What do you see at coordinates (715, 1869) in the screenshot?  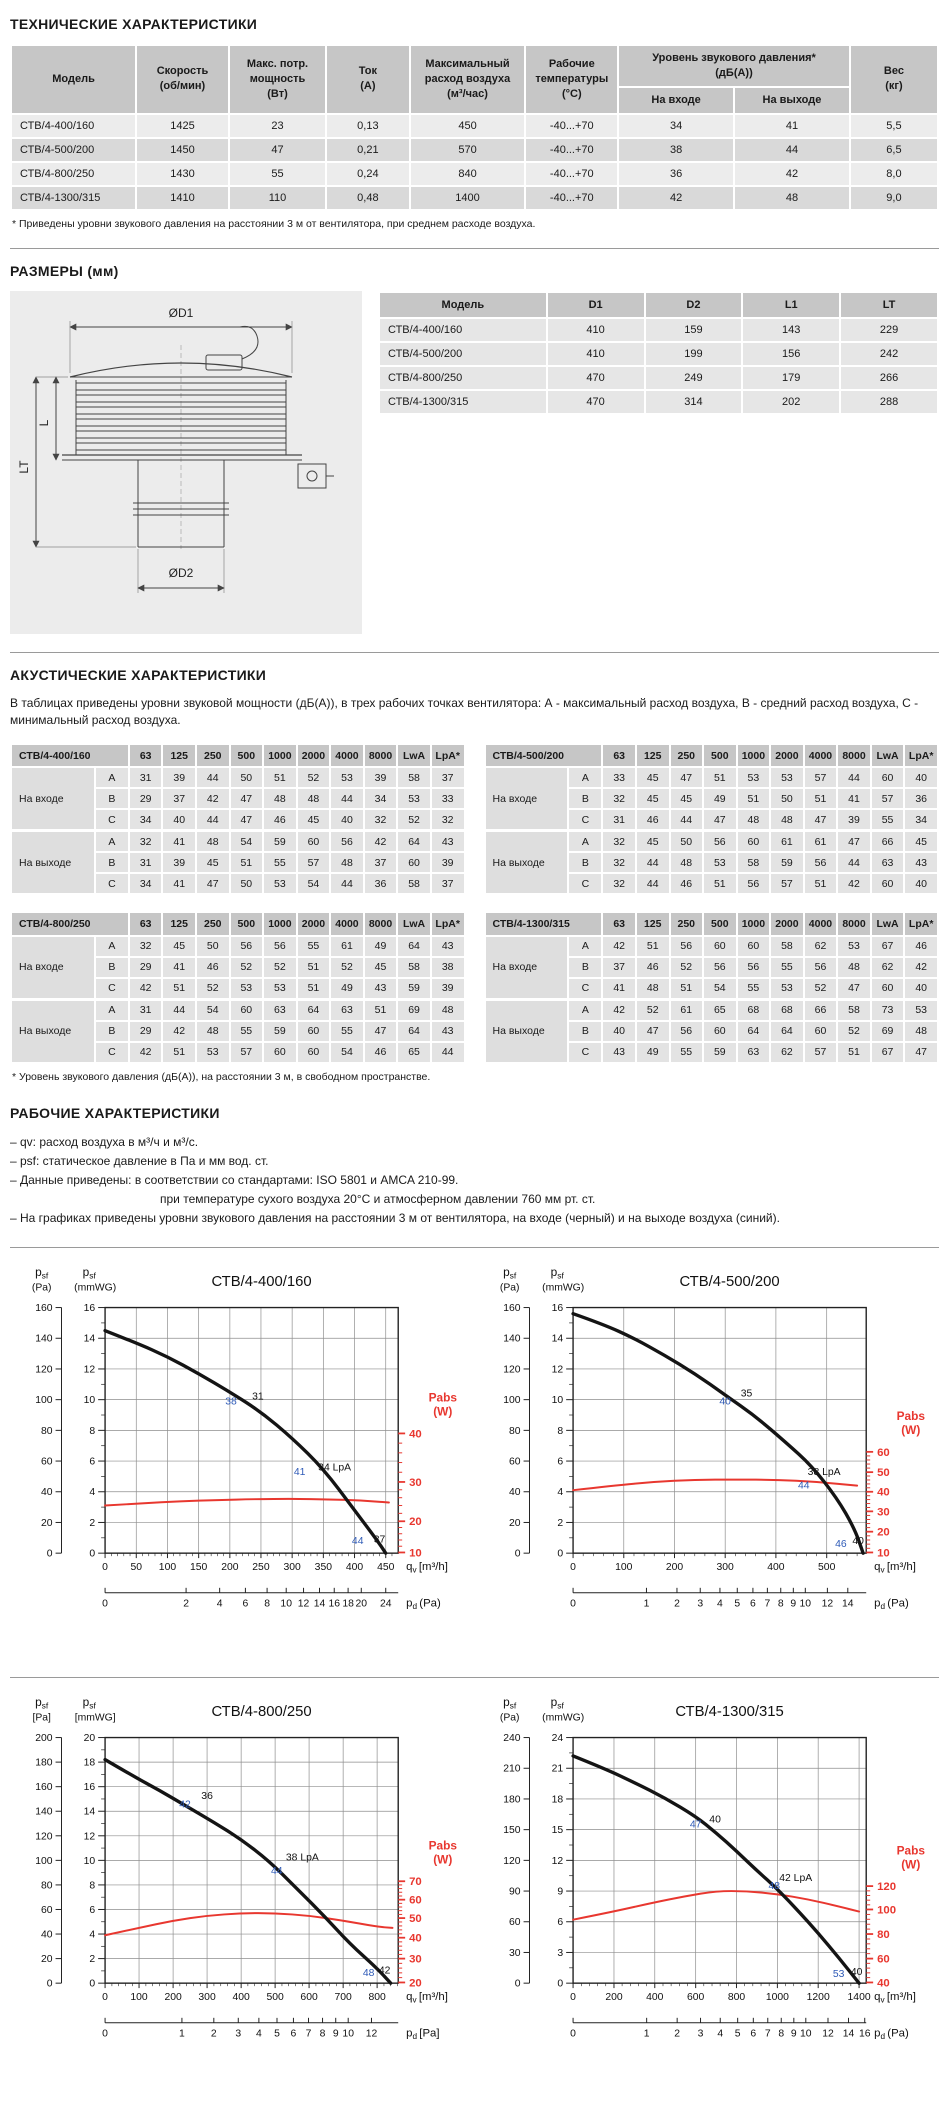 I see `fan-curve` at bounding box center [715, 1869].